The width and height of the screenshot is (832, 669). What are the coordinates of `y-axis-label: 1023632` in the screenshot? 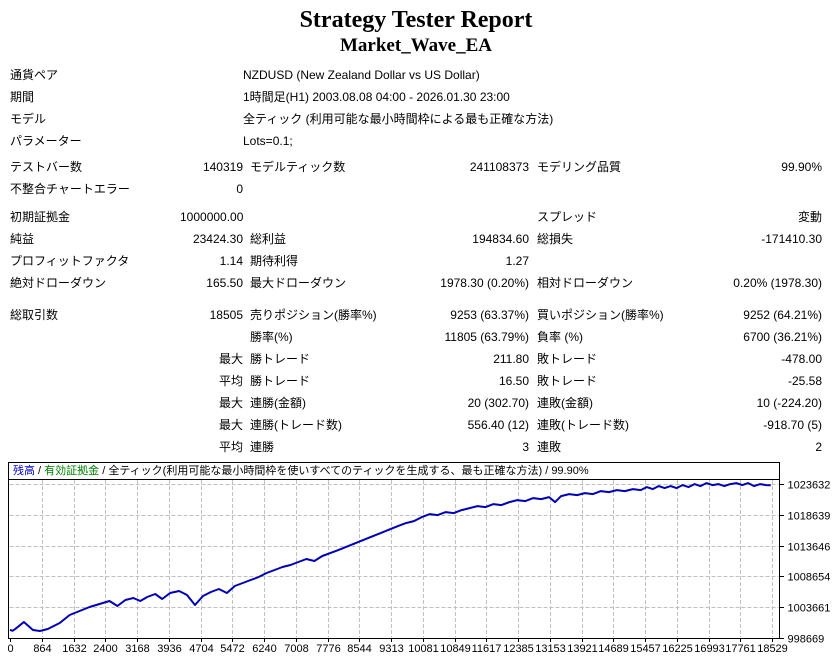 It's located at (809, 486).